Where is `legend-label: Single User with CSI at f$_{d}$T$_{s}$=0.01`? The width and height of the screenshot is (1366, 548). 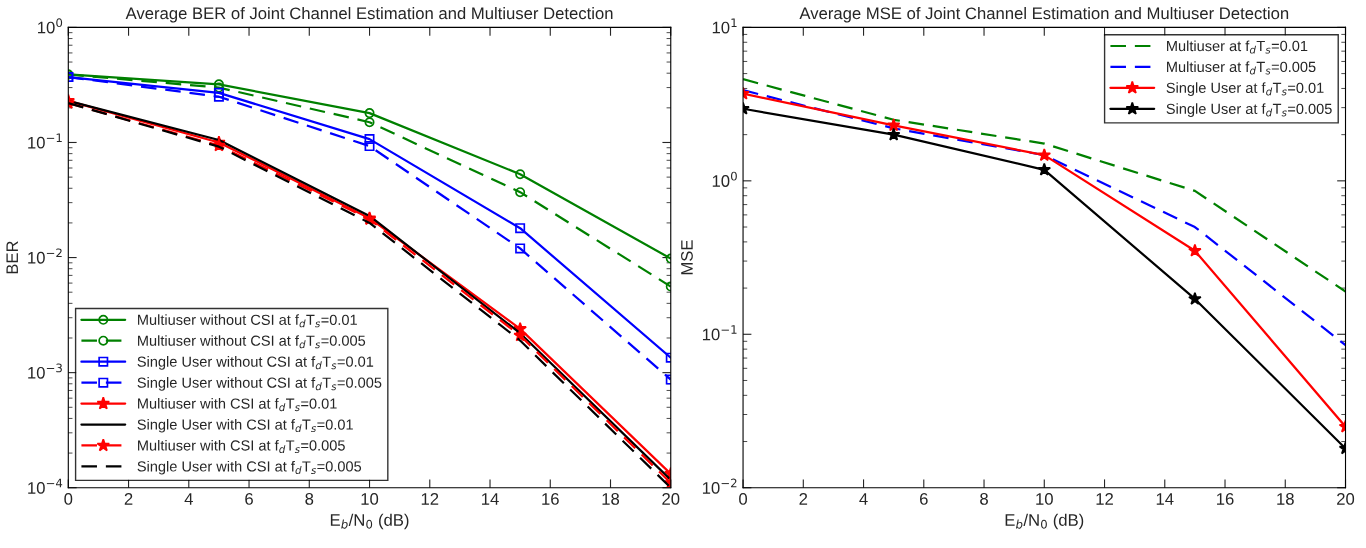 legend-label: Single User with CSI at f$_{d}$T$_{s}$=0.01 is located at coordinates (245, 426).